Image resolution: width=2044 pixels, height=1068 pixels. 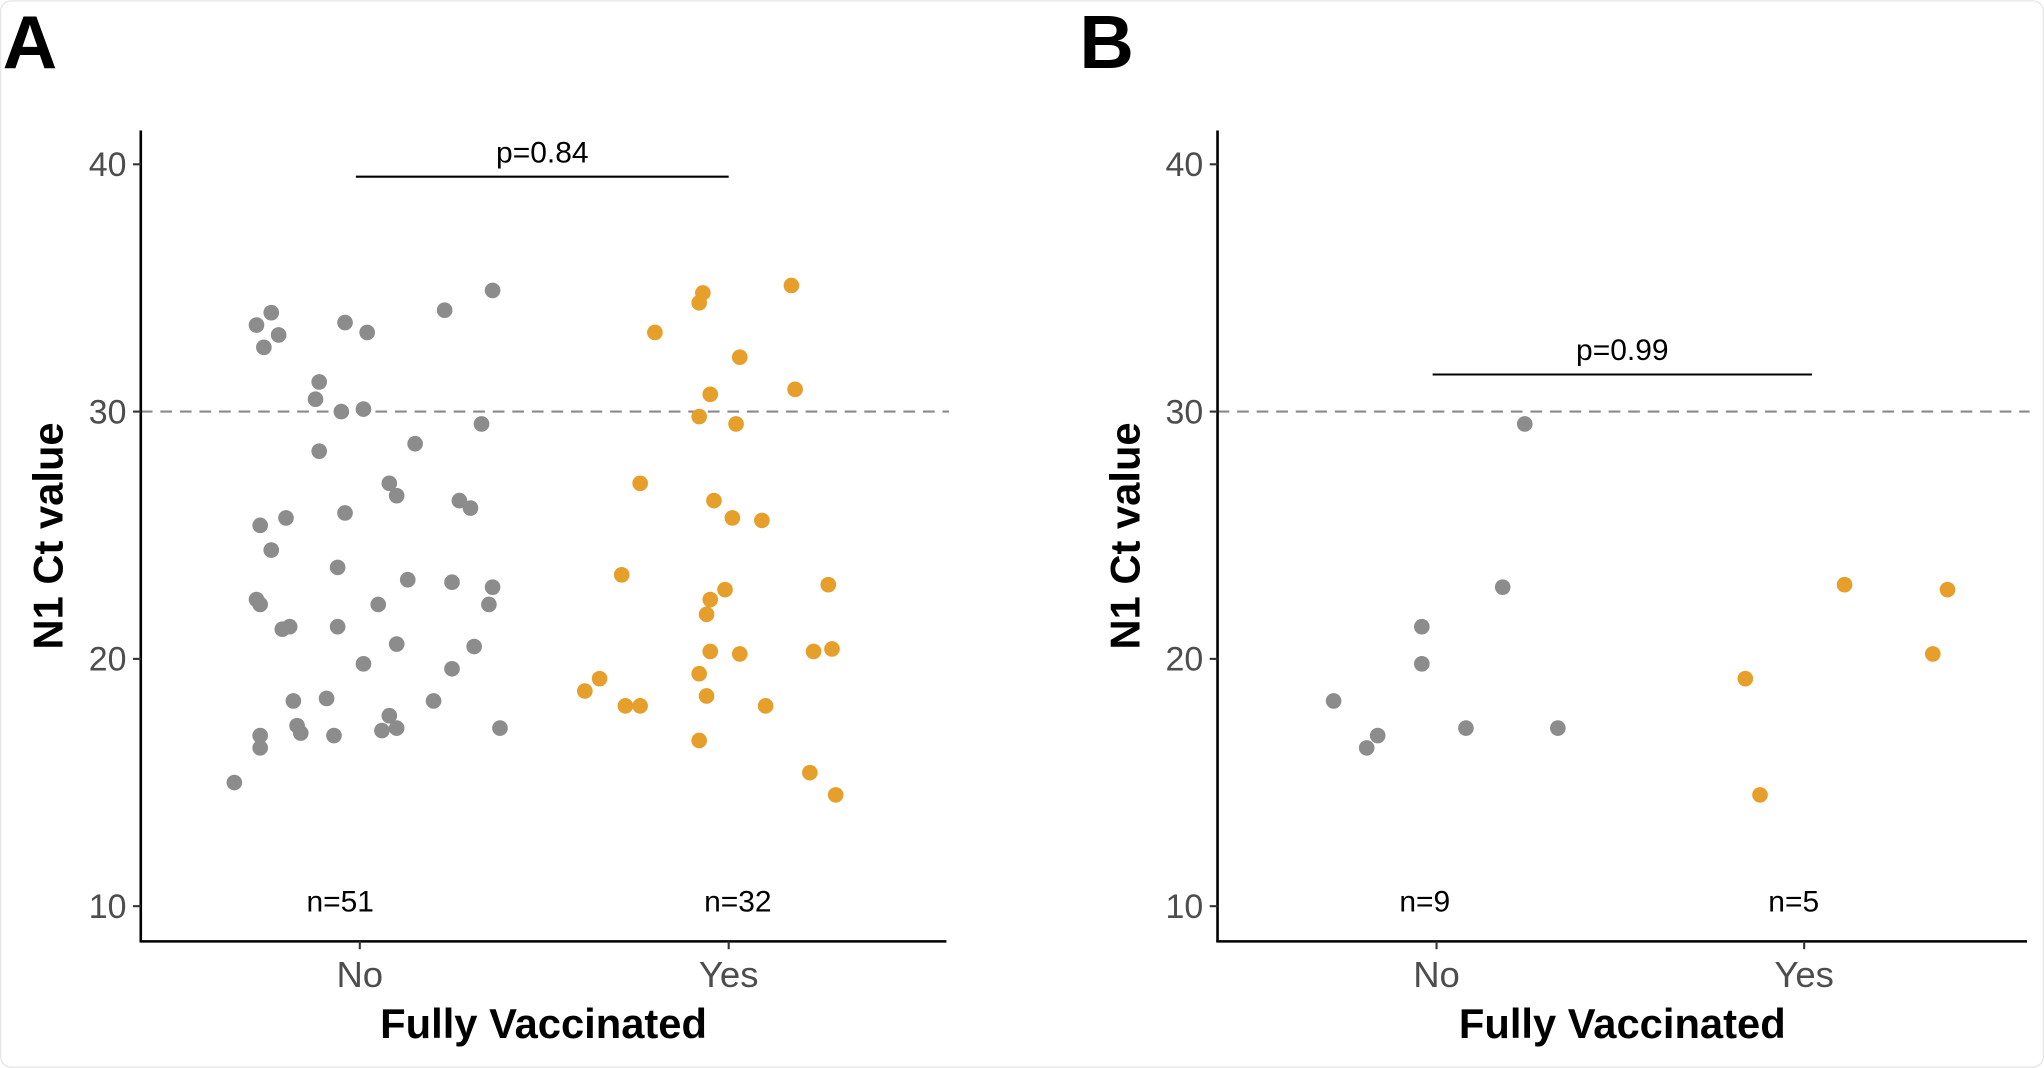 I want to click on p-value-label: p=0.84, so click(x=542, y=152).